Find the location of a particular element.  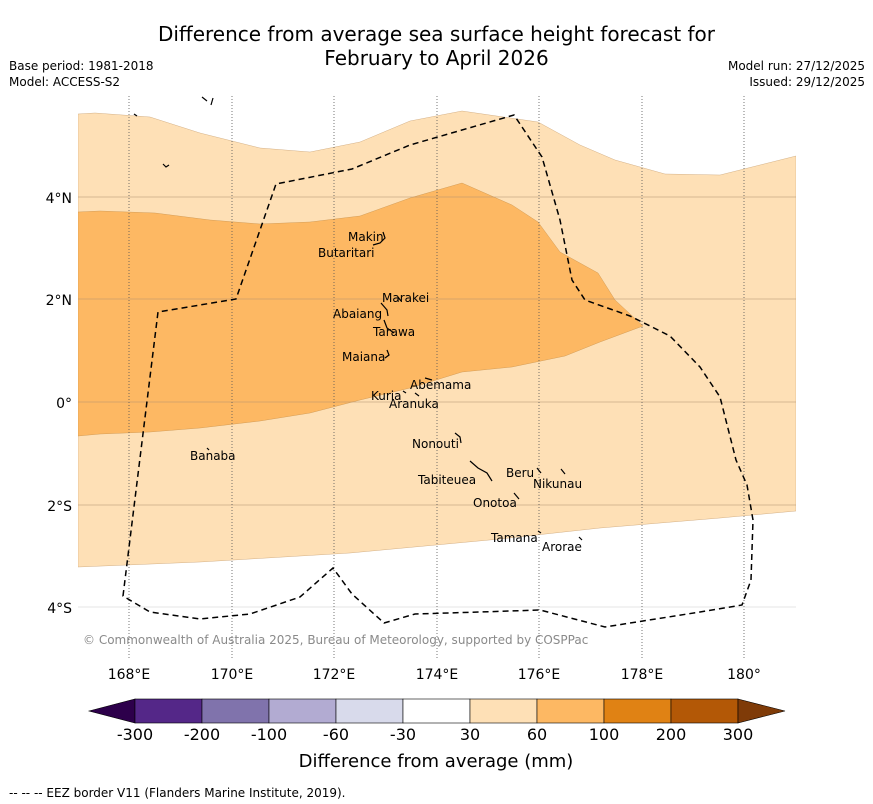

label-tarawa: Tarawa is located at coordinates (393, 332).